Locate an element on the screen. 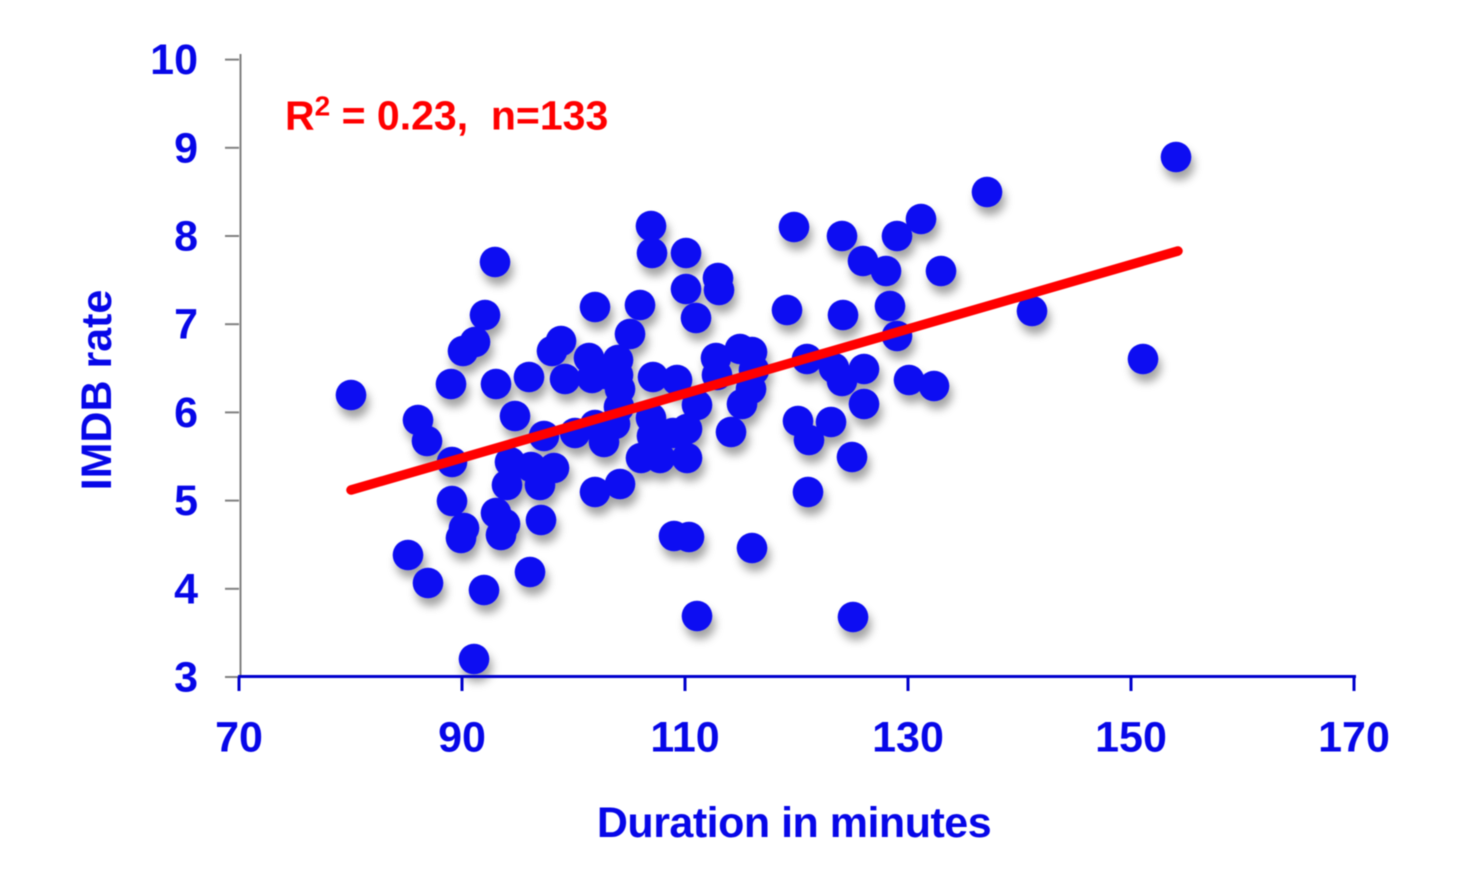 Image resolution: width=1476 pixels, height=880 pixels. svg-text: 10 is located at coordinates (174, 60).